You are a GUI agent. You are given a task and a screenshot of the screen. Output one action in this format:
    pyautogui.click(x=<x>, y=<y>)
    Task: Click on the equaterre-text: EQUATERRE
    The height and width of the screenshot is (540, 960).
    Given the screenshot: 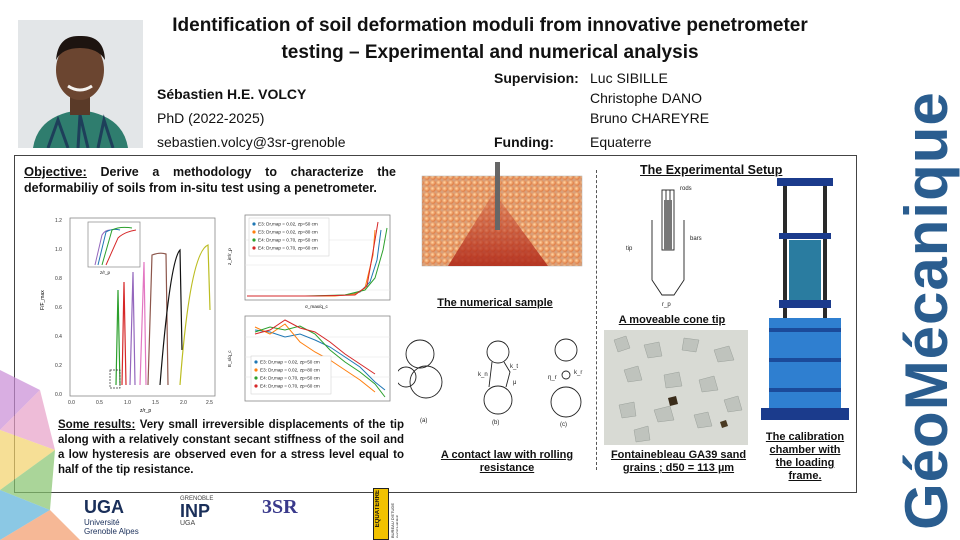 What is the action you would take?
    pyautogui.click(x=378, y=509)
    